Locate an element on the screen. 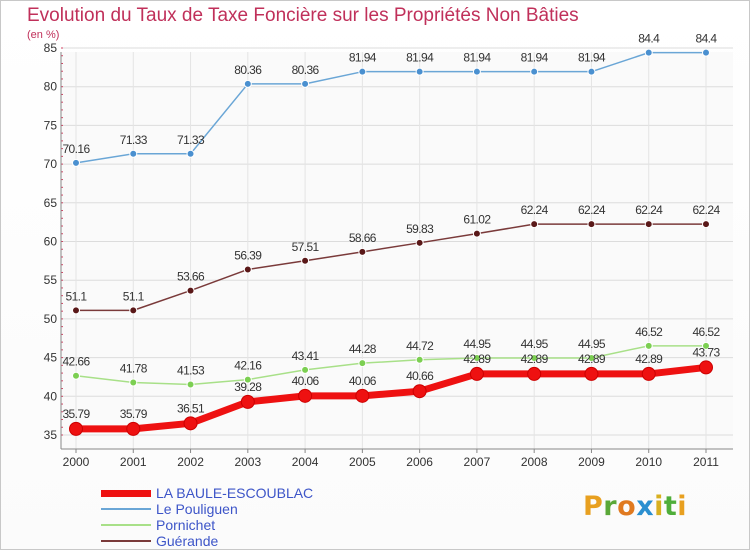  y-tick-label: 80 is located at coordinates (51, 87).